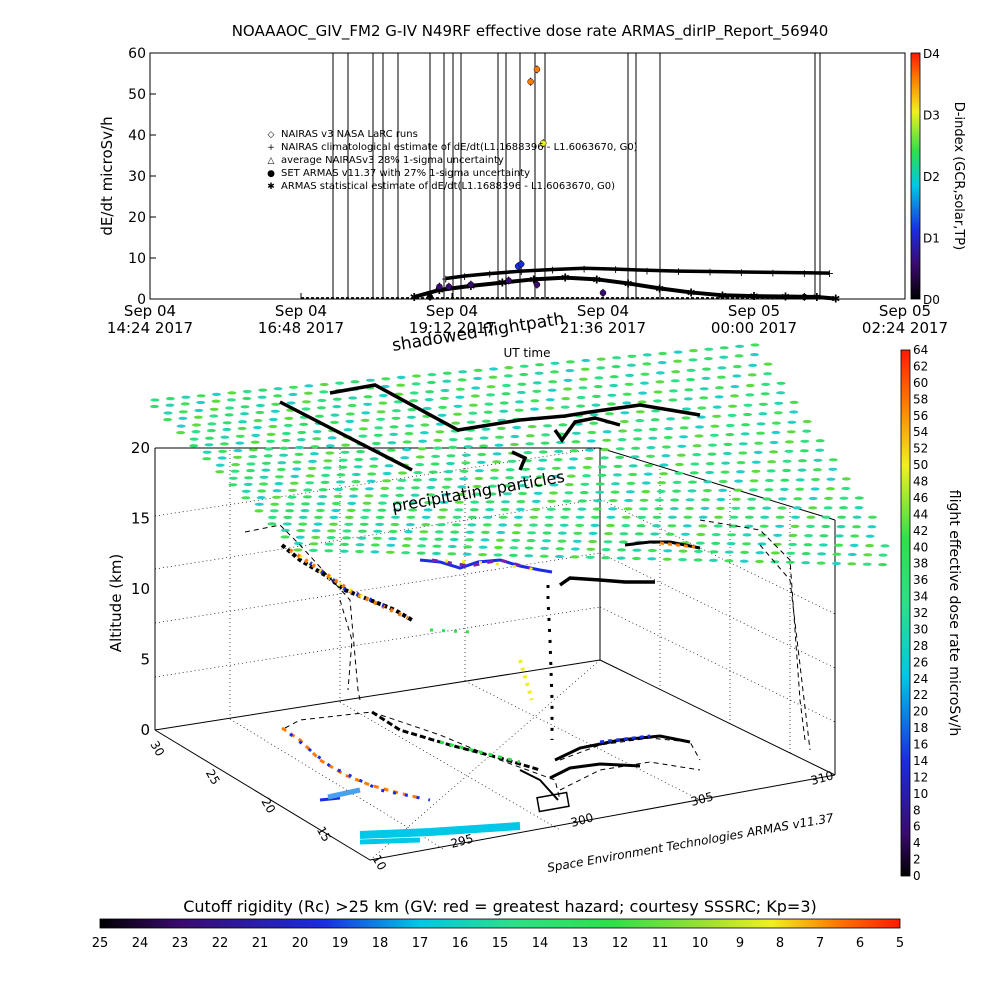 This screenshot has width=1000, height=1000. I want to click on dose-rate-tick-label: 34, so click(920, 597).